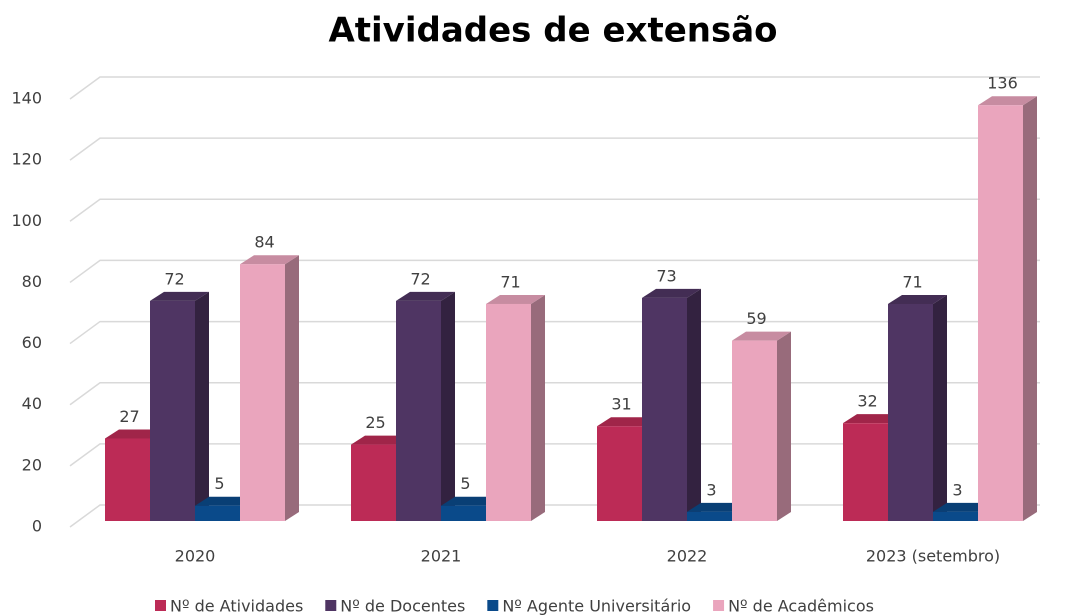  I want to click on value-label: 32, so click(867, 401).